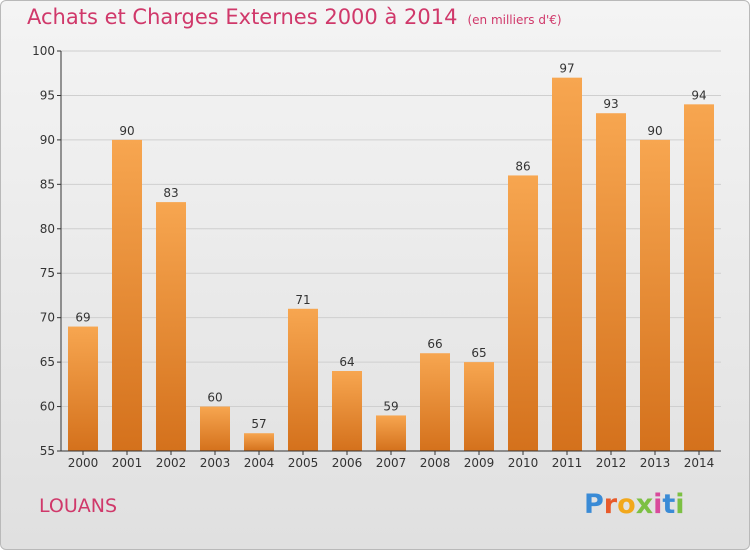  I want to click on data-label: 66, so click(434, 344).